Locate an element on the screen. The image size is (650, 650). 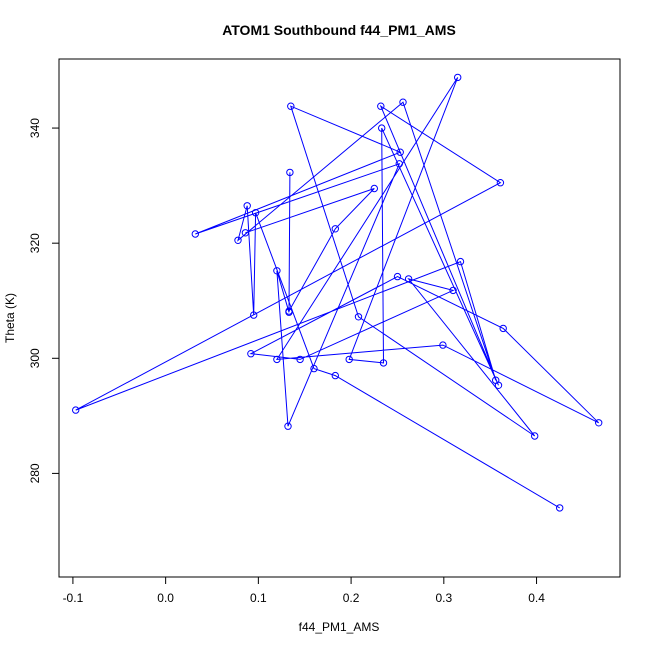
y-tick-label: 300 is located at coordinates (35, 358).